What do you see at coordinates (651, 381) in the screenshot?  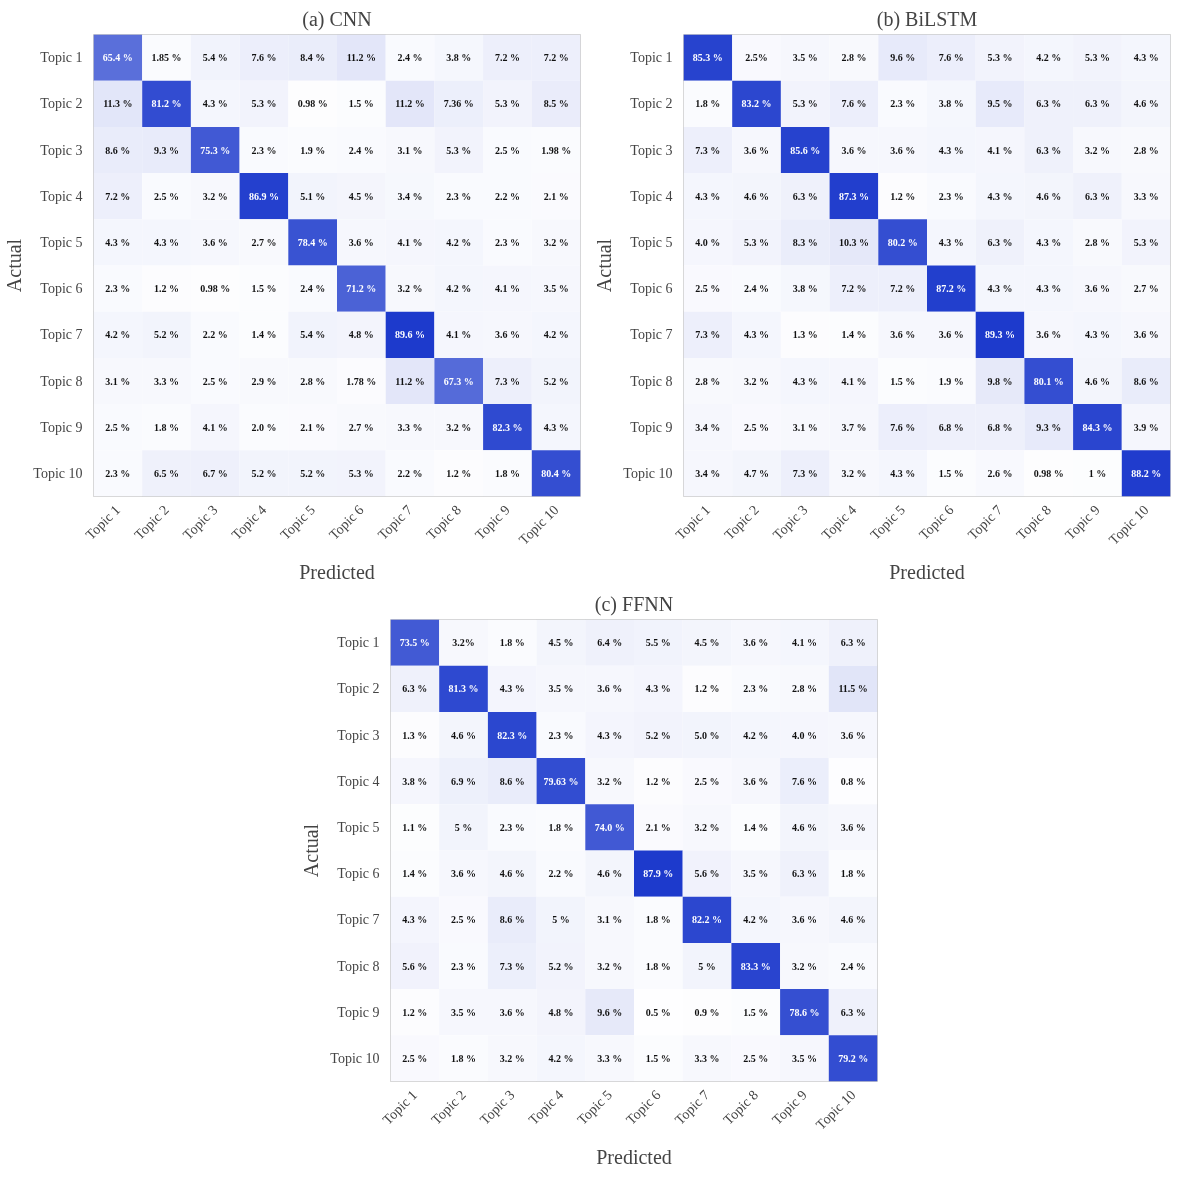 I see `y-tick-label: Topic 8` at bounding box center [651, 381].